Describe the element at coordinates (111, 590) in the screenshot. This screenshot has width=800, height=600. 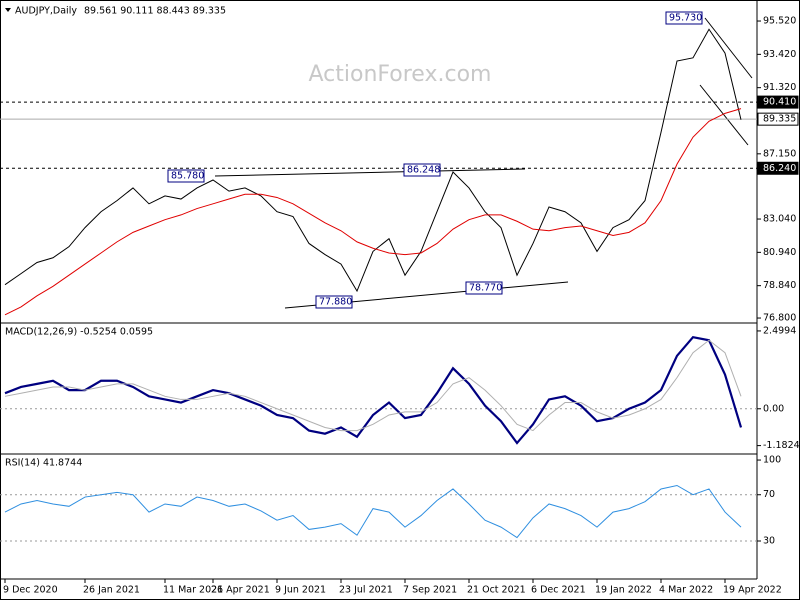
I see `x-tick-label: 26 Jan 2021` at that location.